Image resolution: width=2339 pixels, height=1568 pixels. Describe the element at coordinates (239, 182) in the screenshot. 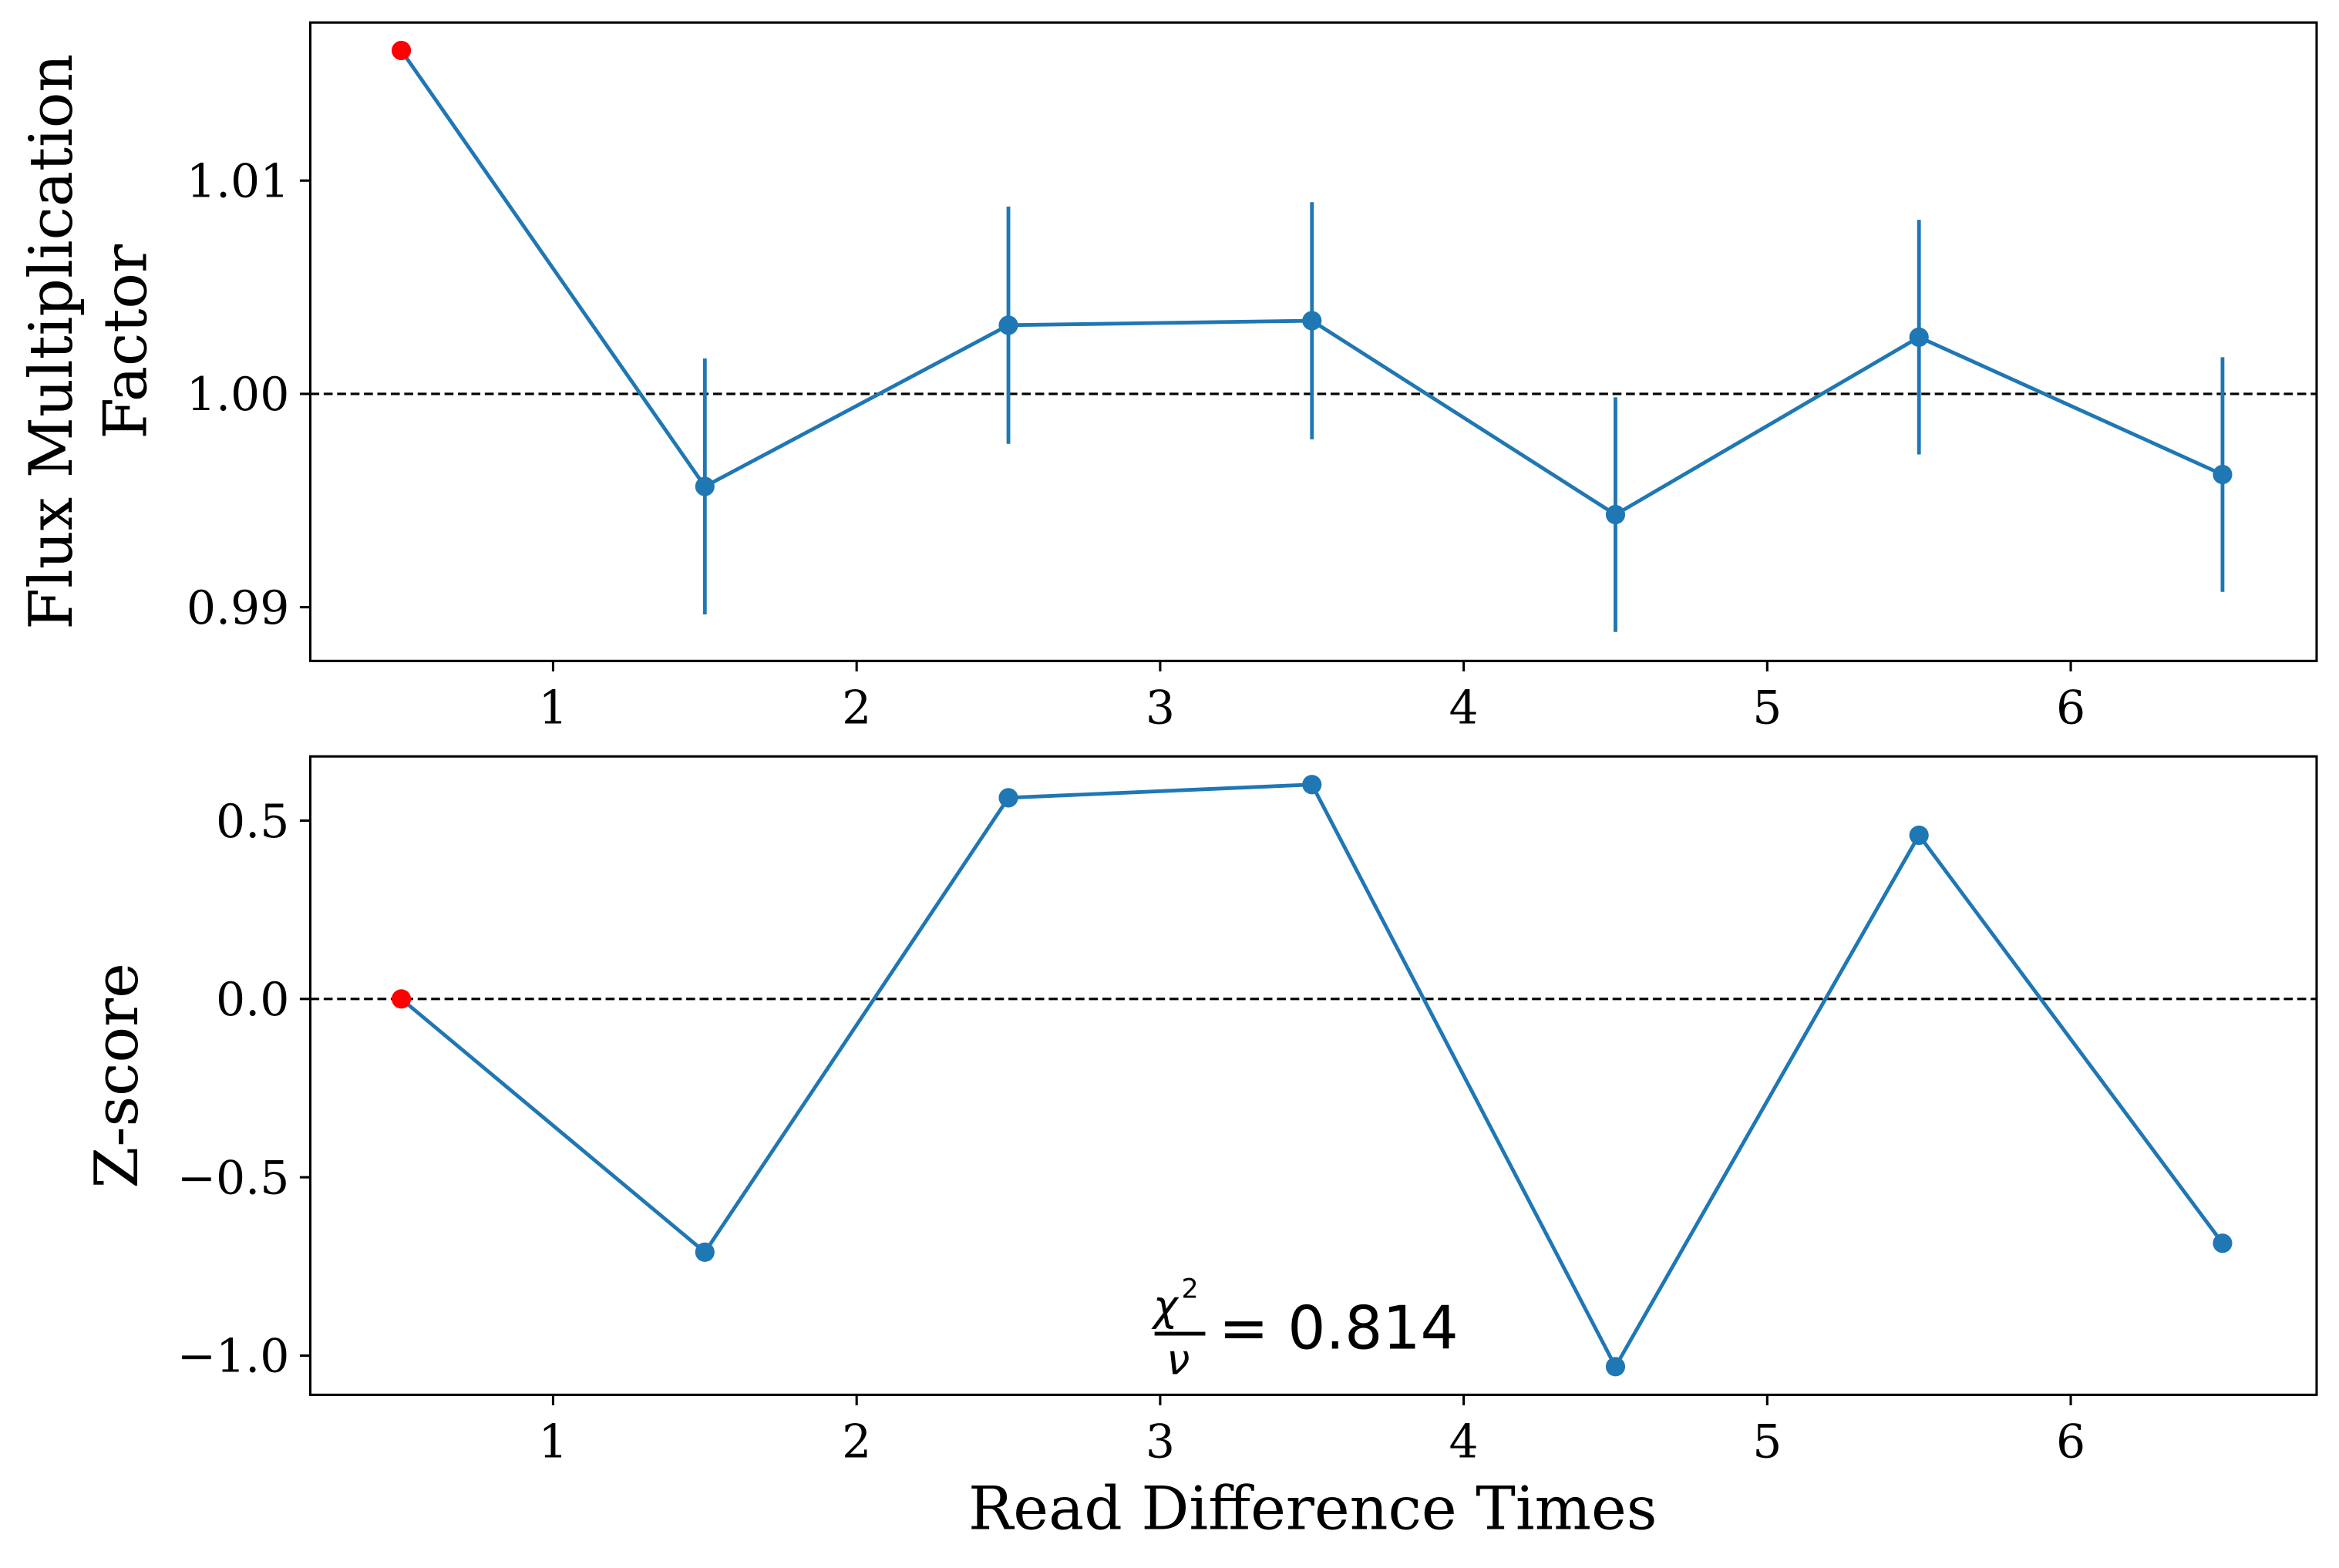

I see `y-tick-label: 1.01` at that location.